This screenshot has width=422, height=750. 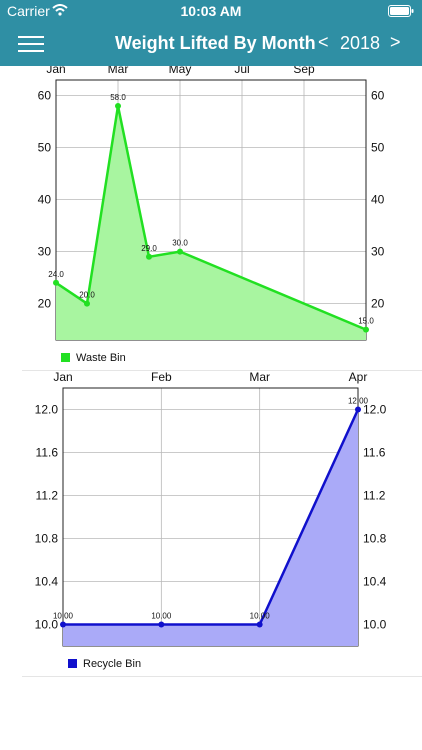 What do you see at coordinates (45, 252) in the screenshot?
I see `waste-y-tick-label-left: 30` at bounding box center [45, 252].